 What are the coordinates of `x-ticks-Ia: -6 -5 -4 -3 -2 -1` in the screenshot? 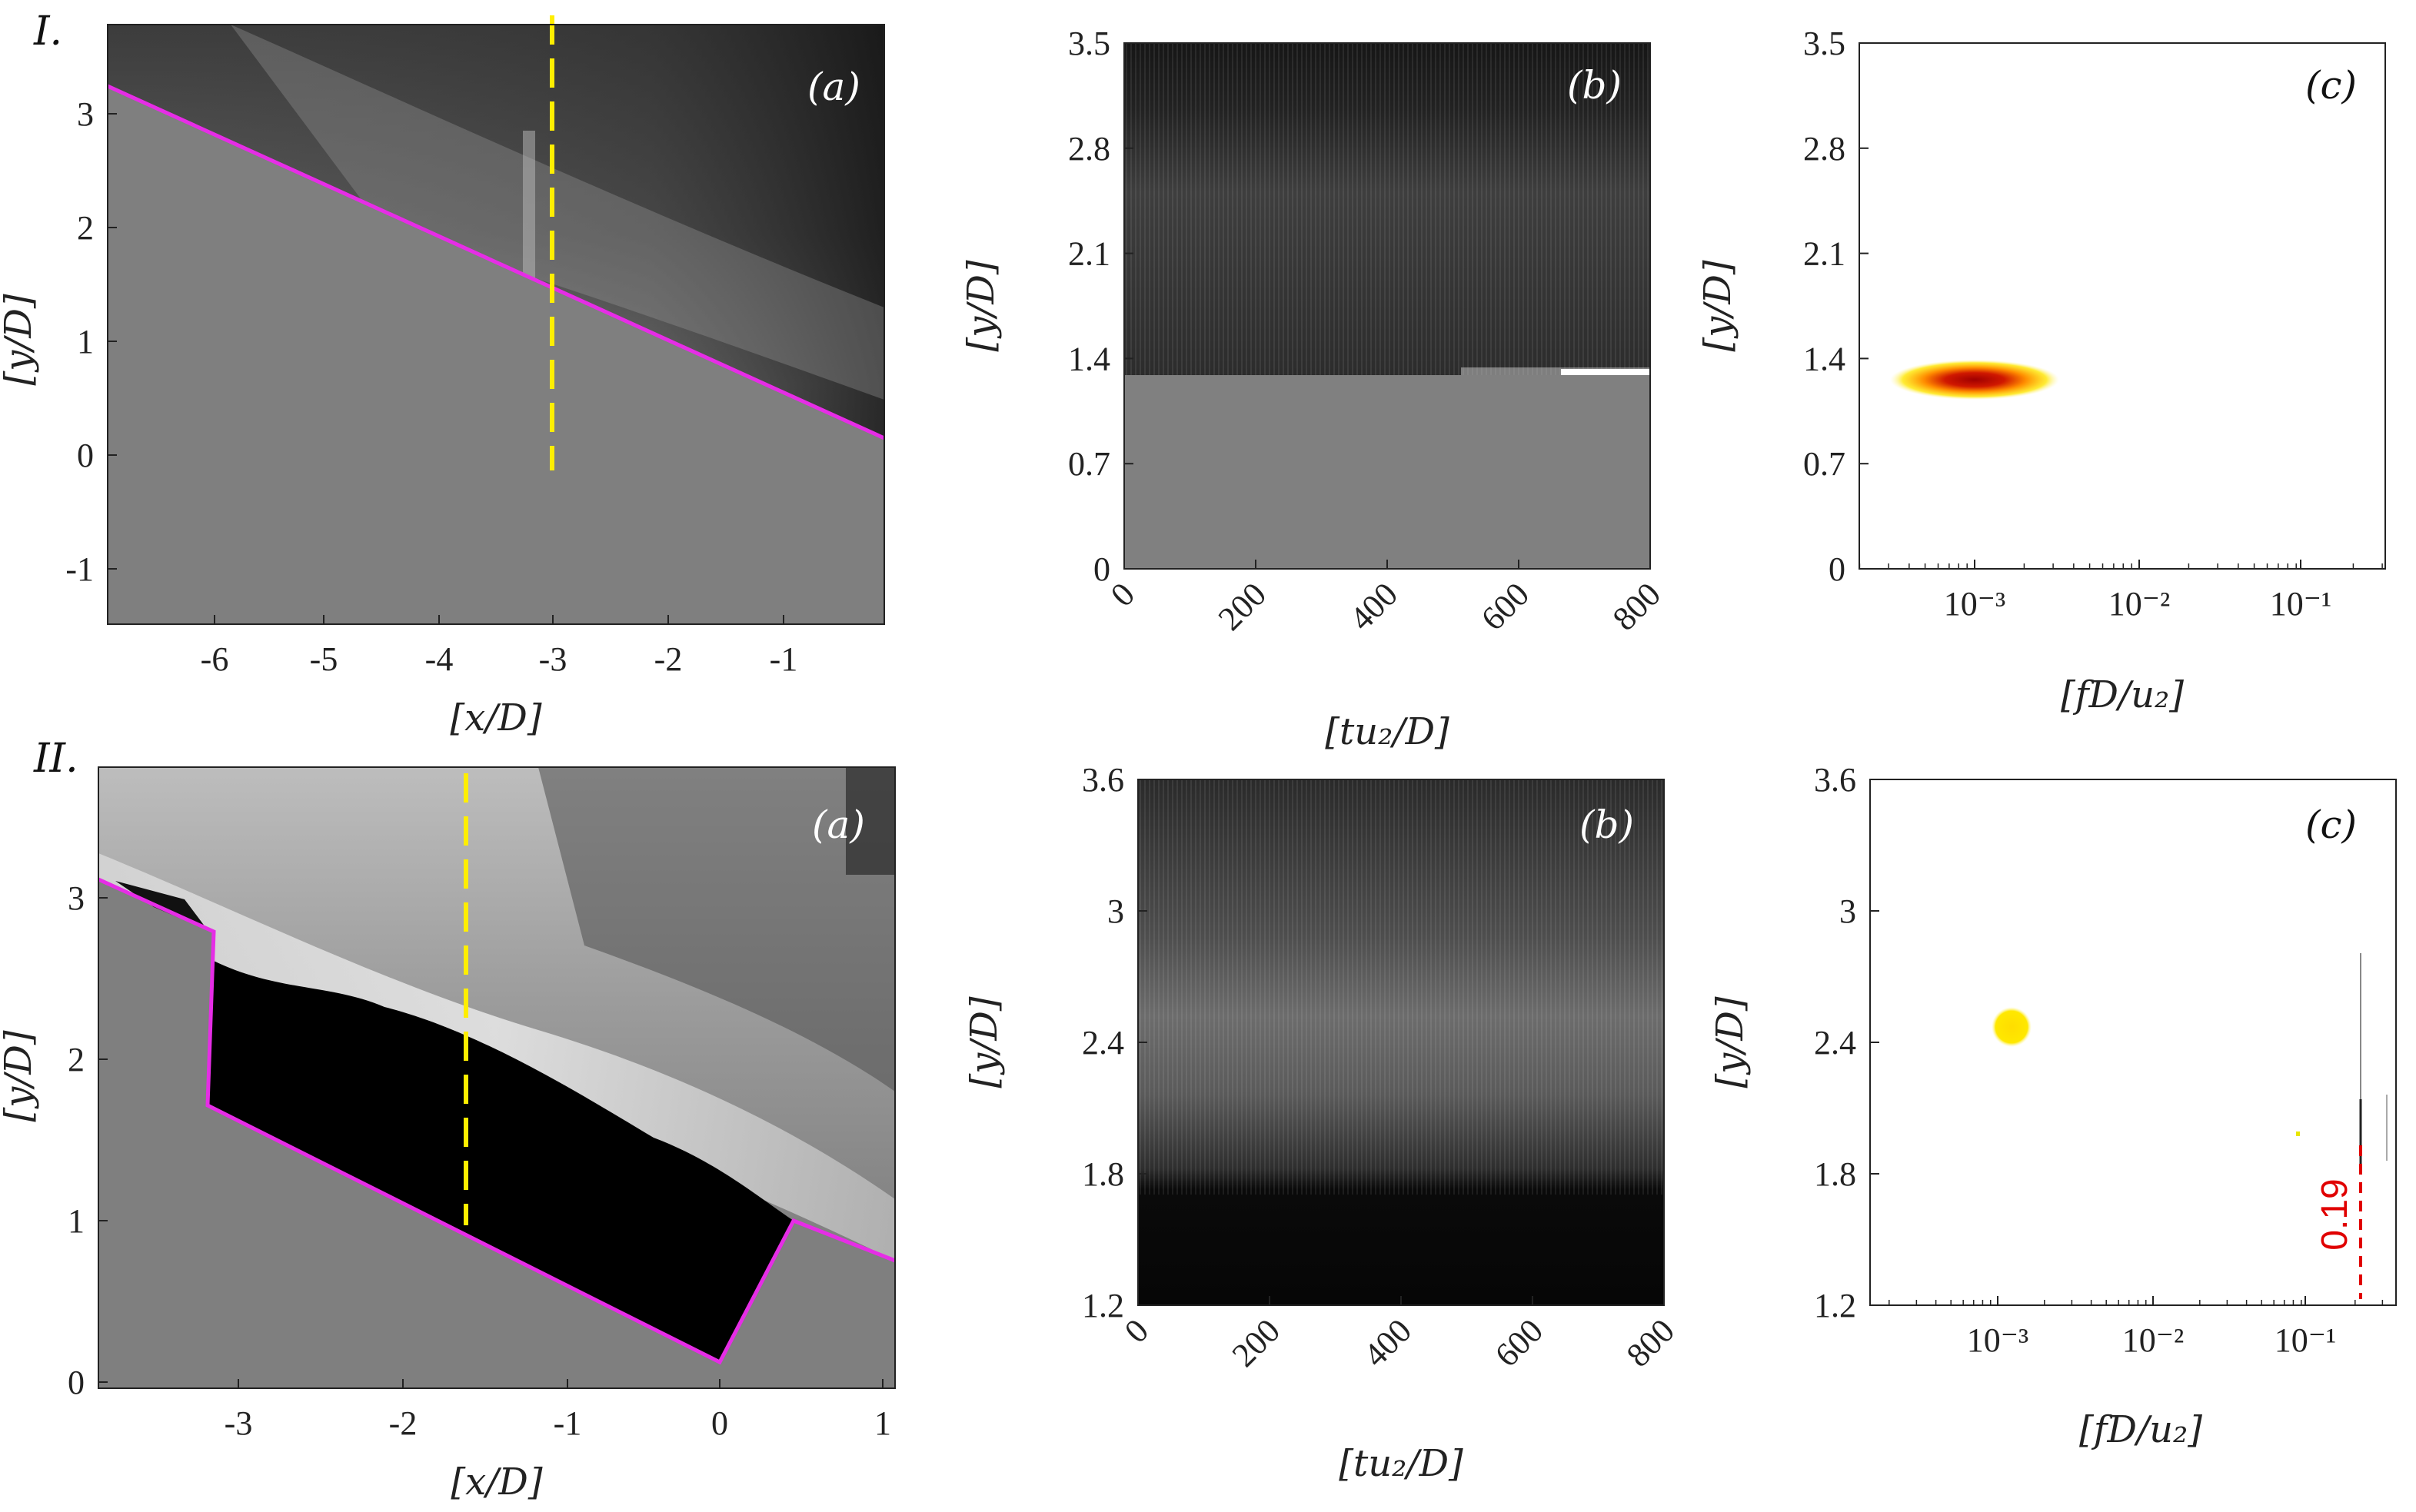 It's located at (499, 646).